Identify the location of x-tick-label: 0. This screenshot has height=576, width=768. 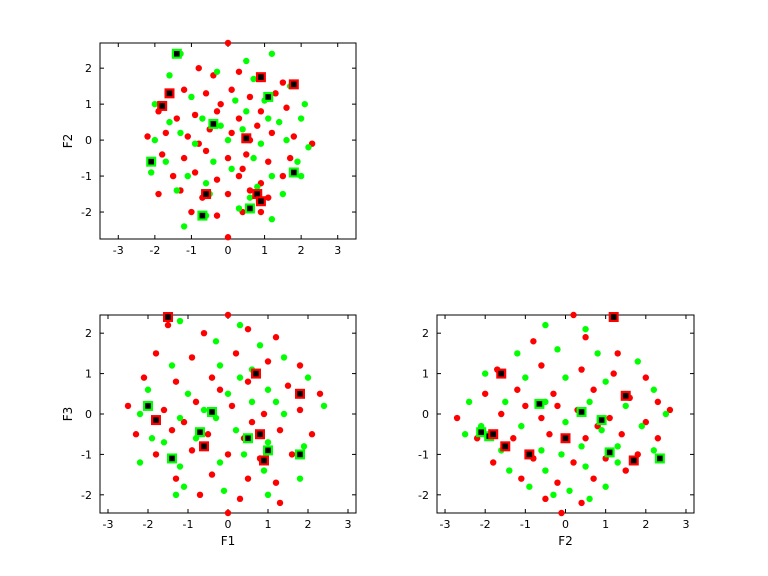
(228, 524).